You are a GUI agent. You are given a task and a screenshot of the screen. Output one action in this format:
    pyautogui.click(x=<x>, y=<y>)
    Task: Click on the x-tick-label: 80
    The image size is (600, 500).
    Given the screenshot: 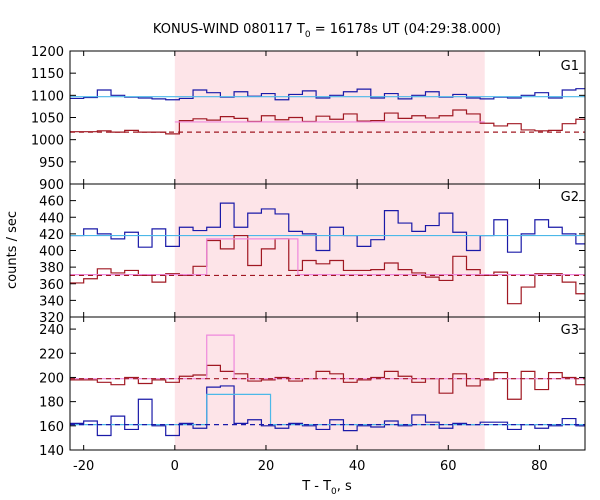 What is the action you would take?
    pyautogui.click(x=539, y=466)
    